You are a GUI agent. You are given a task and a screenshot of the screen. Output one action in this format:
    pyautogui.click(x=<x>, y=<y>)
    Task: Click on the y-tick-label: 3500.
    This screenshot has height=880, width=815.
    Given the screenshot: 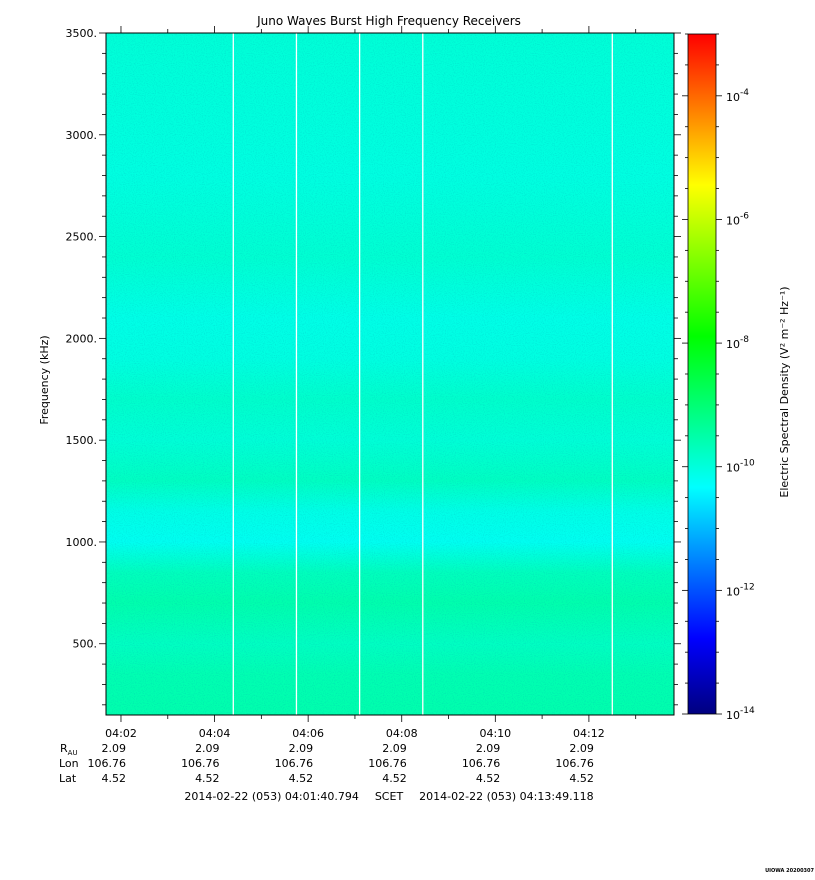 What is the action you would take?
    pyautogui.click(x=82, y=33)
    